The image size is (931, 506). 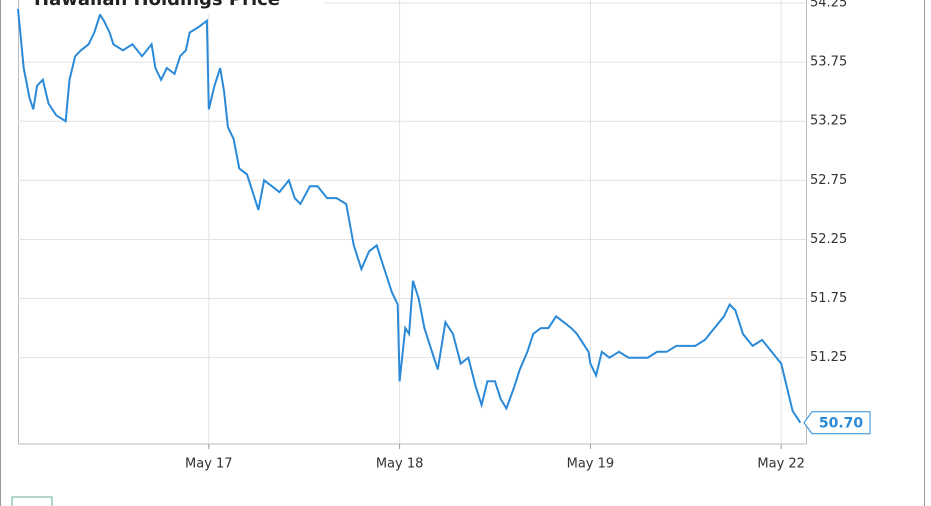 I want to click on y-tick-label: 54.25, so click(x=828, y=5).